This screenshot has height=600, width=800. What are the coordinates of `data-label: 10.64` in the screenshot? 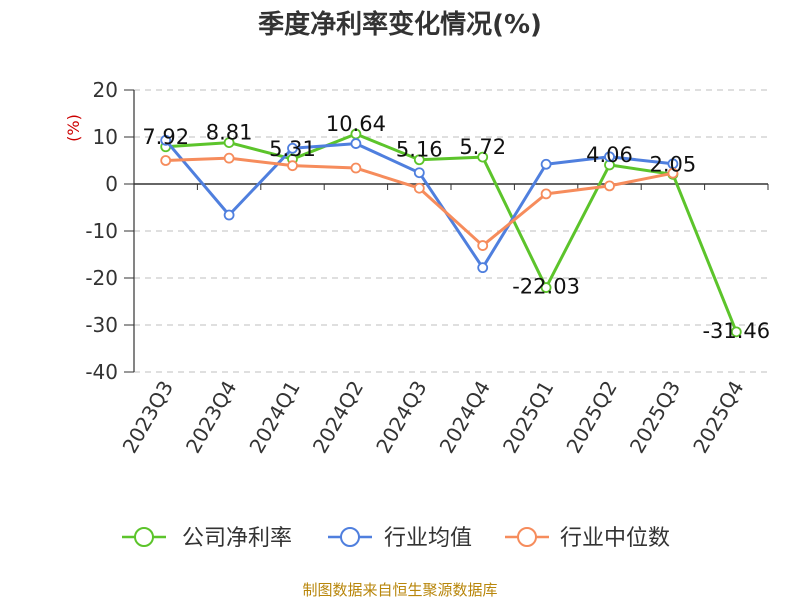 It's located at (356, 124).